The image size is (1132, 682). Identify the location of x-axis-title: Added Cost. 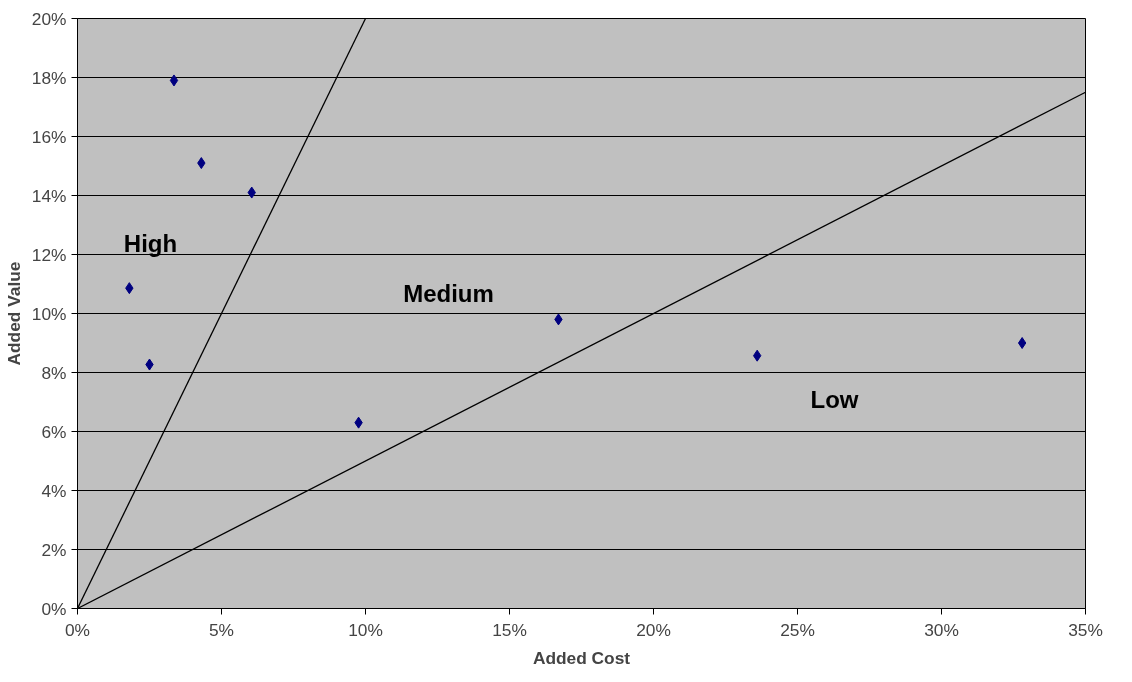
(581, 657).